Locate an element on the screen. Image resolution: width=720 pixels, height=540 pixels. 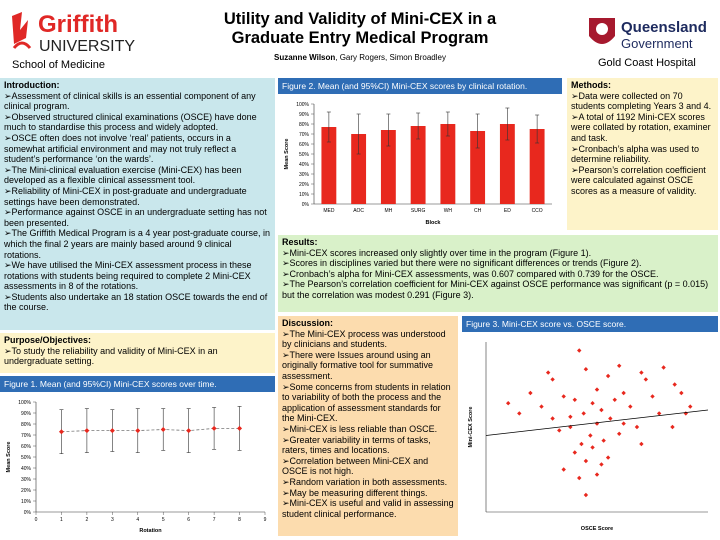
y-tick-label: 80% is located at coordinates (304, 125).